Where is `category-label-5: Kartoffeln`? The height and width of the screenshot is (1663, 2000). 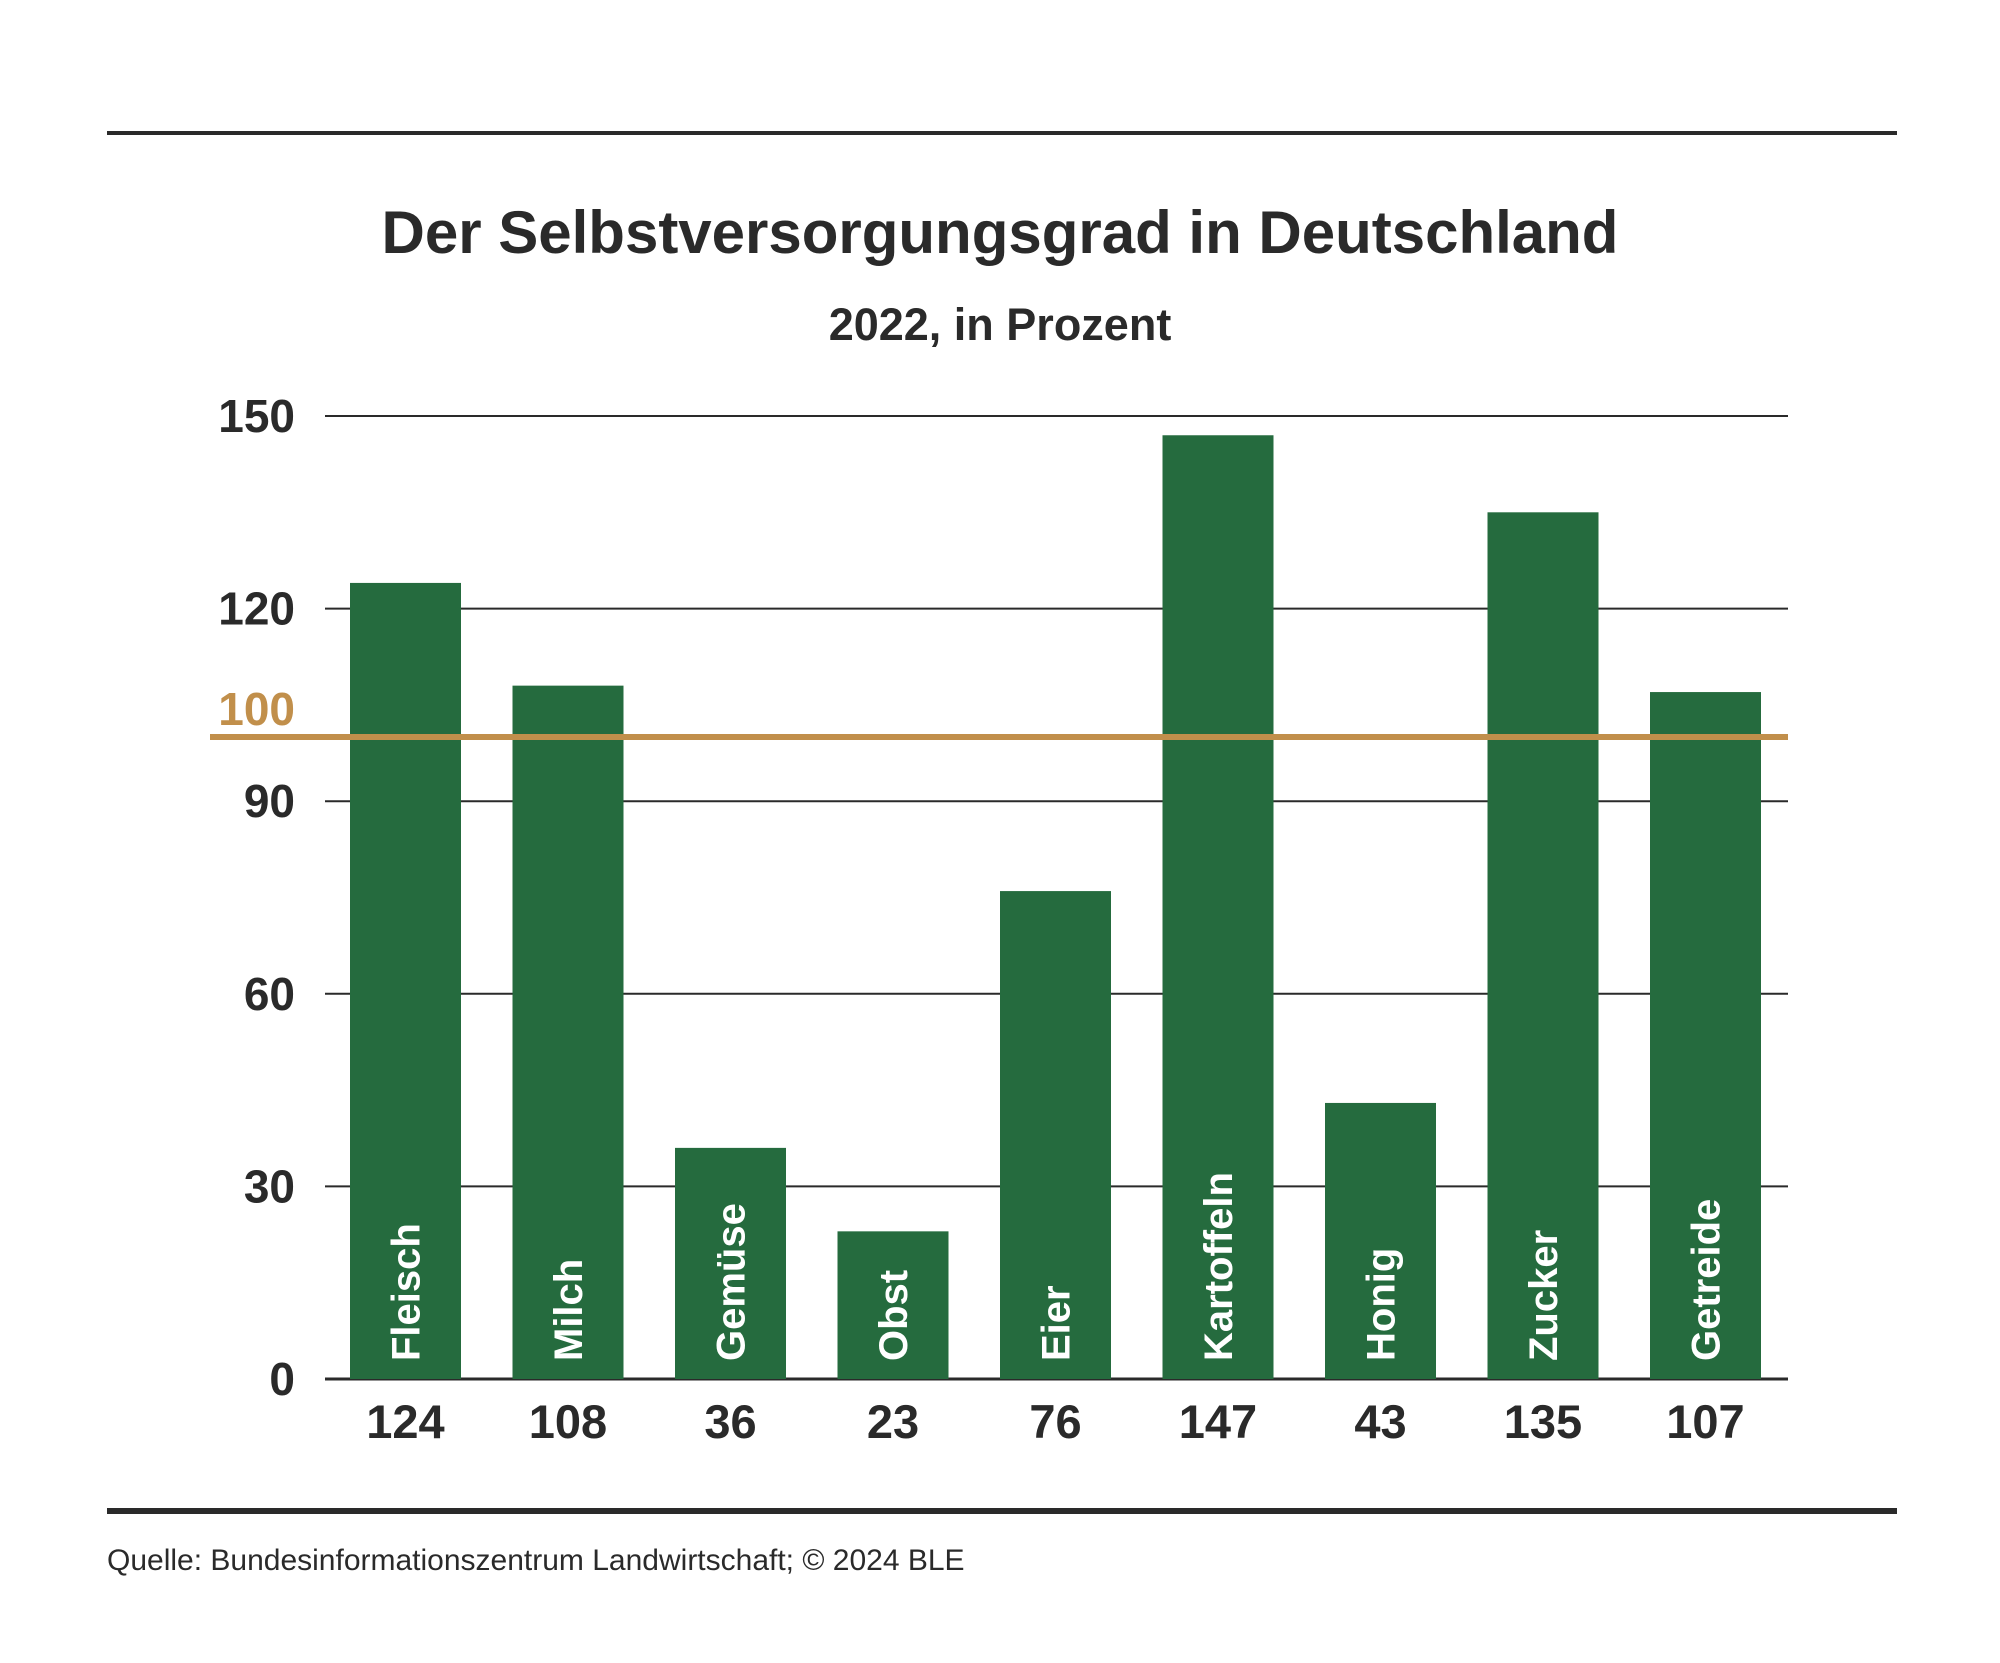 category-label-5: Kartoffeln is located at coordinates (1219, 1266).